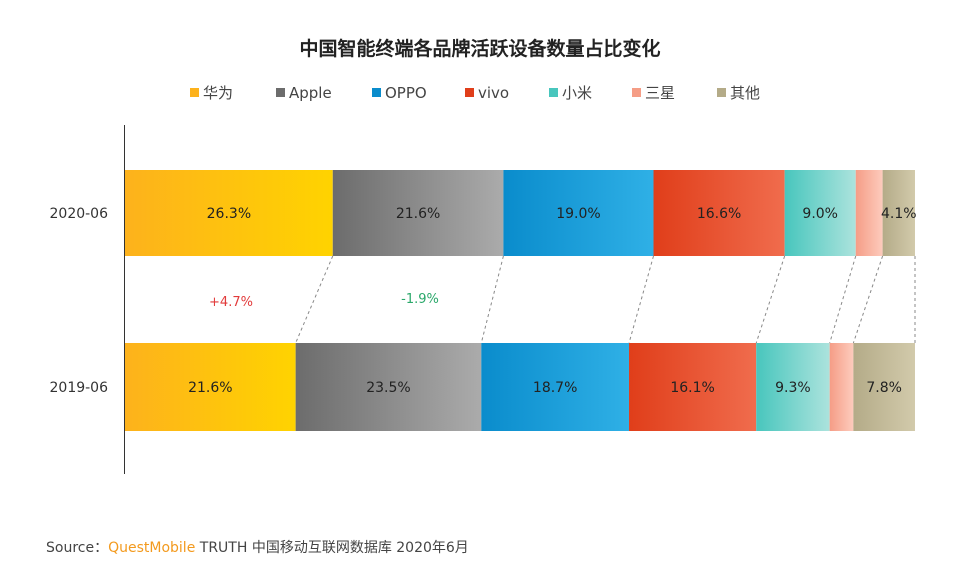 The height and width of the screenshot is (570, 960). What do you see at coordinates (334, 548) in the screenshot?
I see `source-text: TRUTH 中国移动互联网数据库 2020年6月` at bounding box center [334, 548].